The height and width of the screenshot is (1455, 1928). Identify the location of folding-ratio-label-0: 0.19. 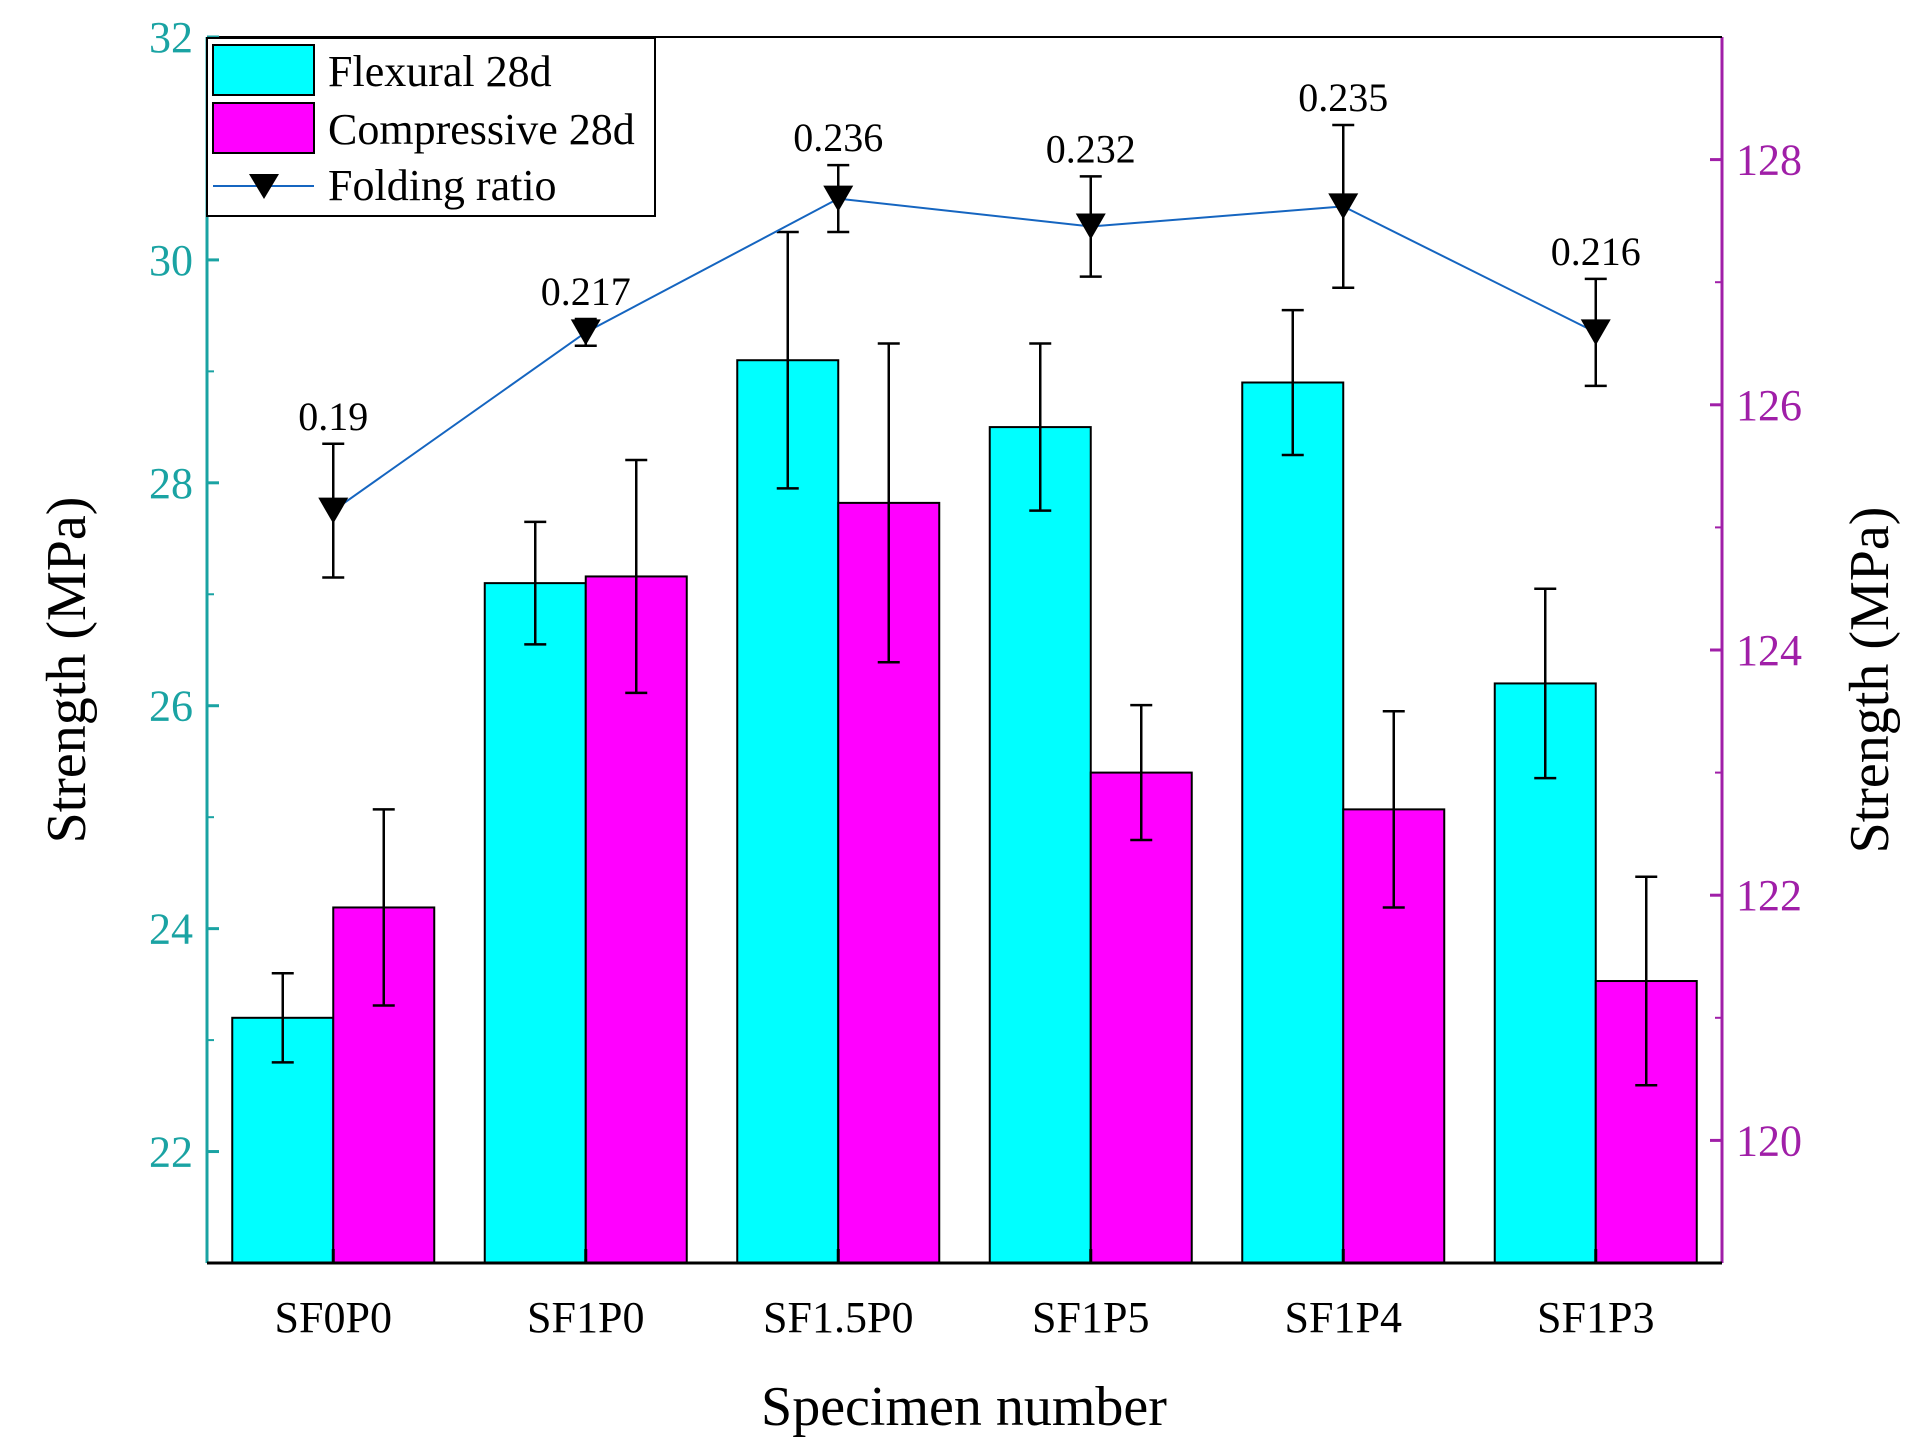
(333, 416).